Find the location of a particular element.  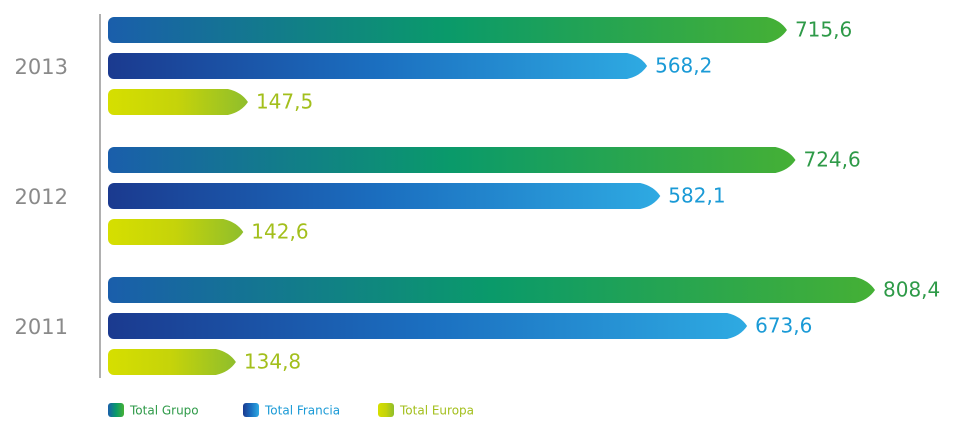

value-label: 582,1 is located at coordinates (696, 196).